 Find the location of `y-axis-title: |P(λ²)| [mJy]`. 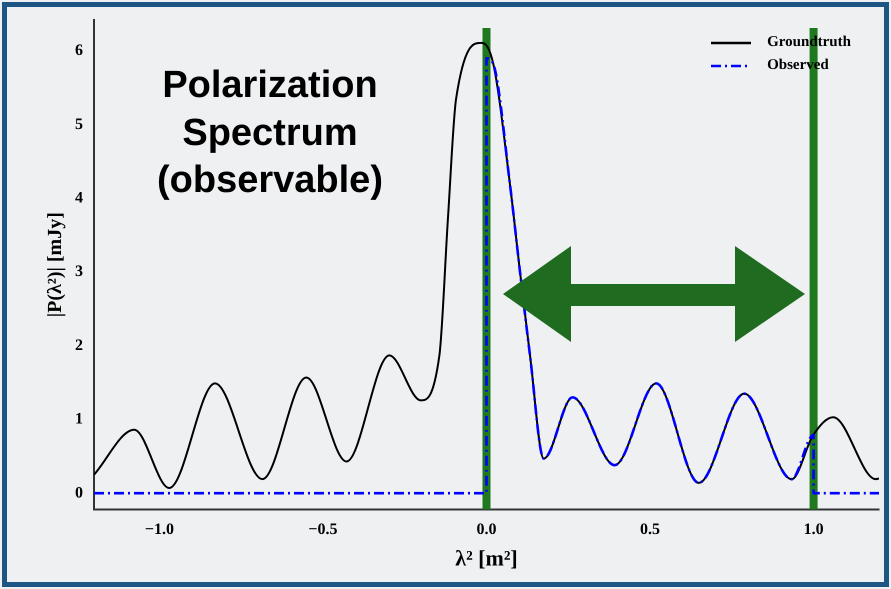

y-axis-title: |P(λ²)| [mJy] is located at coordinates (55, 265).